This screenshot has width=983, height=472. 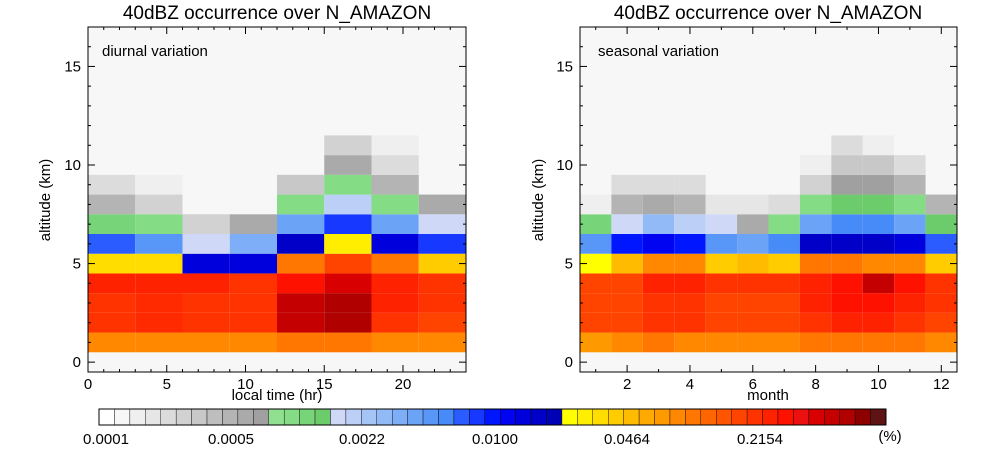 I want to click on y-tick-label: 15, so click(x=564, y=66).